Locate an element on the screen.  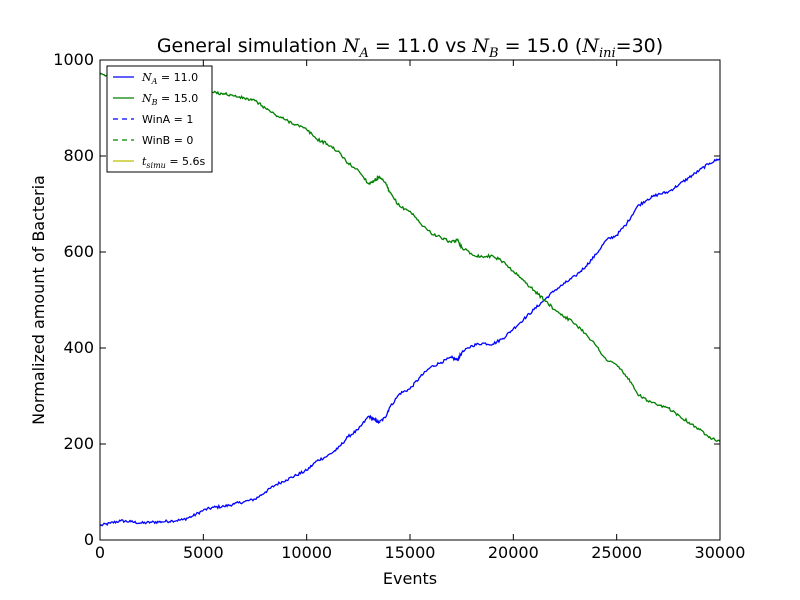
x-axis-label: Events is located at coordinates (410, 578).